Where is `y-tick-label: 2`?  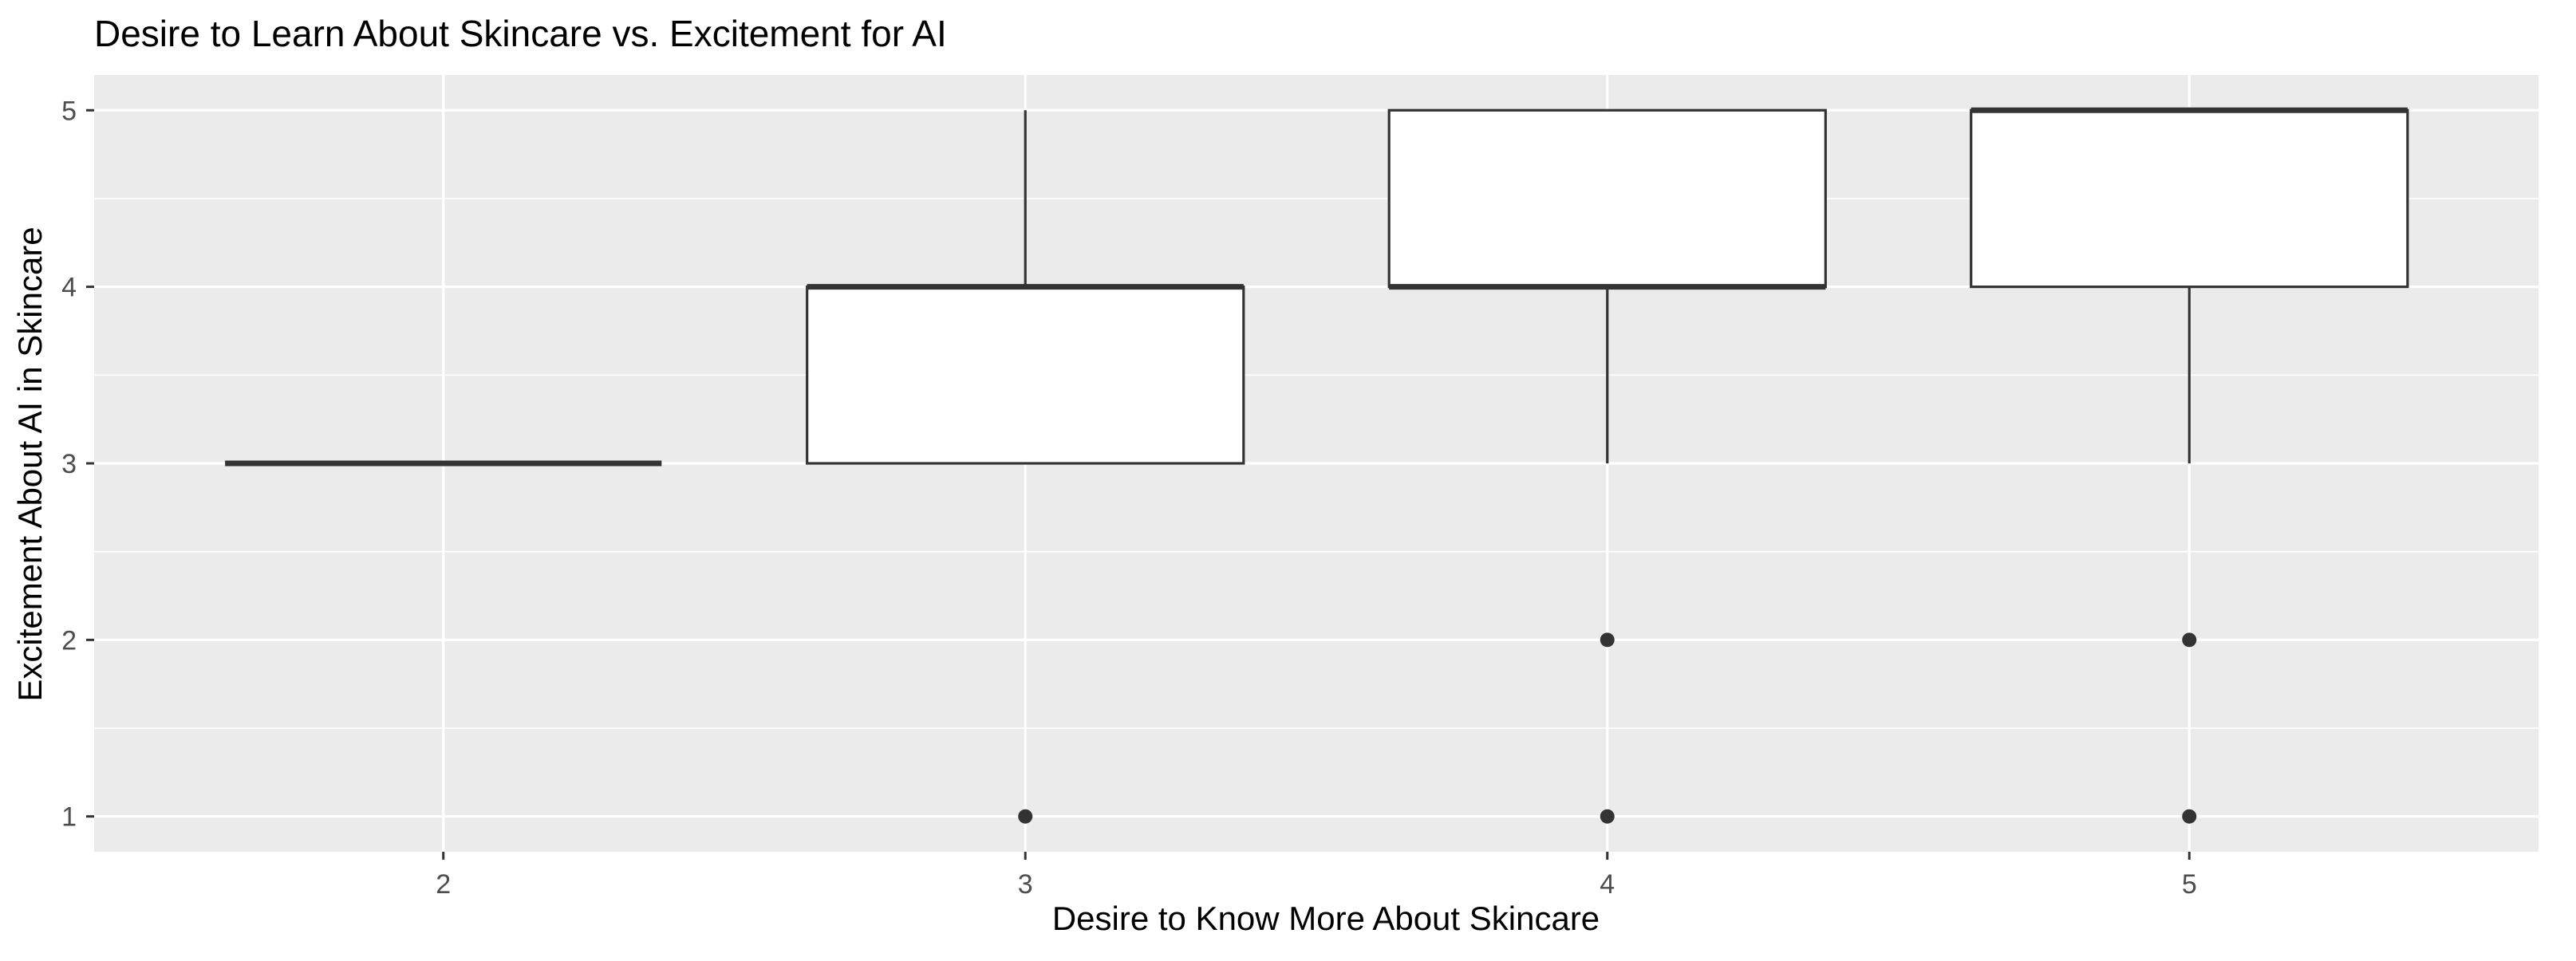
y-tick-label: 2 is located at coordinates (69, 641).